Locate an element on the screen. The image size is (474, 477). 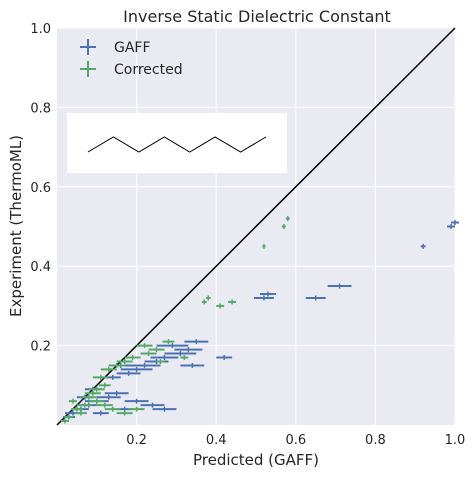
legend-label-gaff: GAFF is located at coordinates (132, 48).